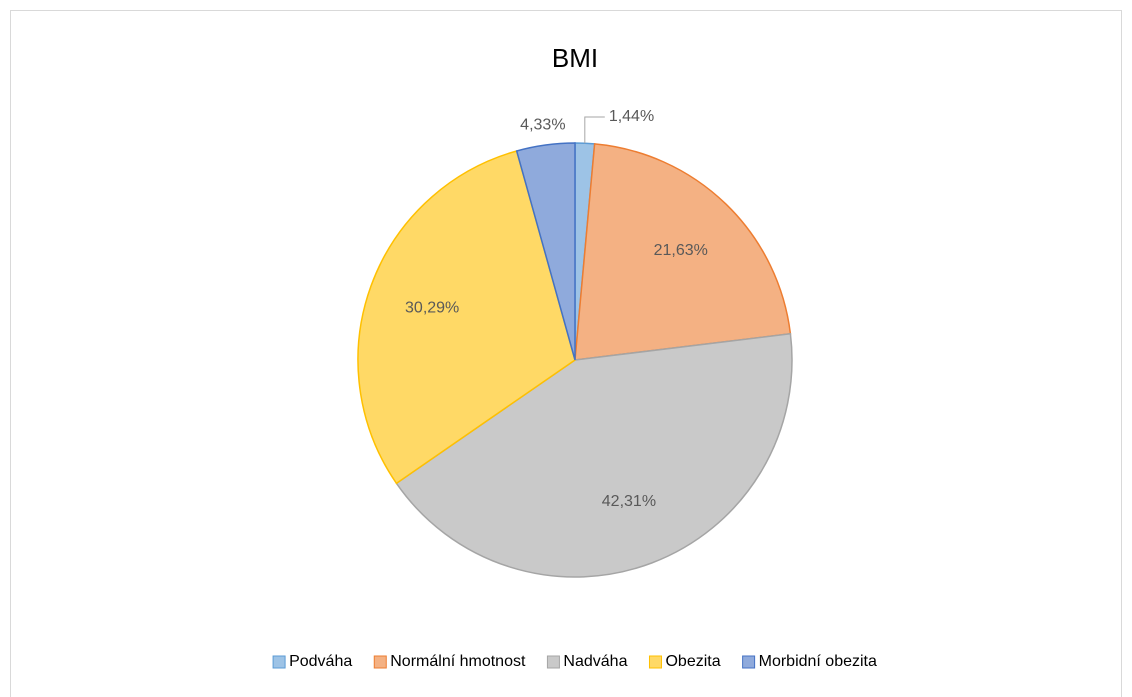 This screenshot has width=1132, height=697. Describe the element at coordinates (595, 661) in the screenshot. I see `legend-label: Nadváha` at that location.